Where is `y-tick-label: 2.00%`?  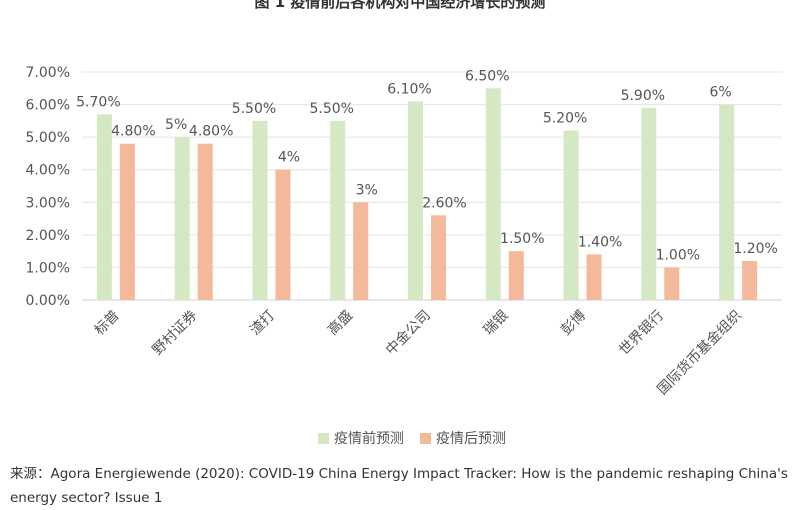 y-tick-label: 2.00% is located at coordinates (48, 236).